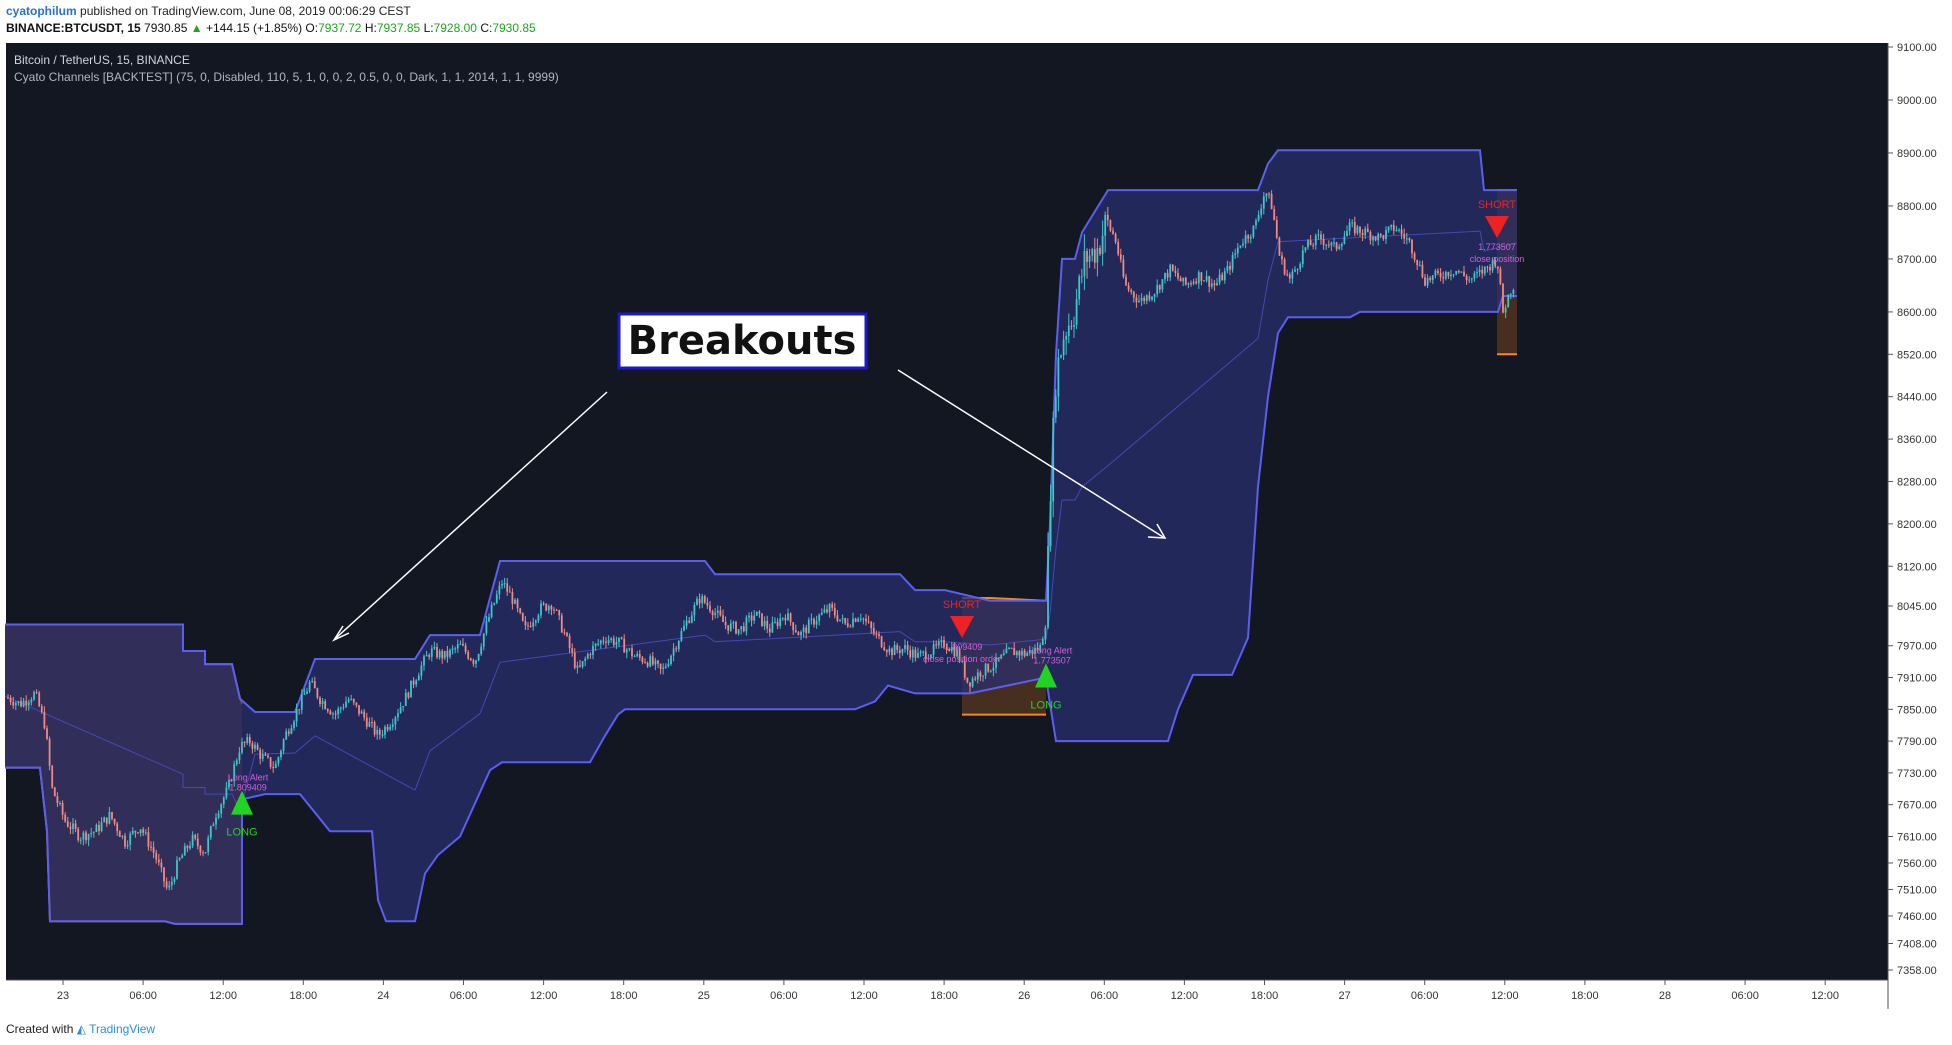 This screenshot has width=1952, height=1045. Describe the element at coordinates (248, 788) in the screenshot. I see `alert-value: 1.809409` at that location.